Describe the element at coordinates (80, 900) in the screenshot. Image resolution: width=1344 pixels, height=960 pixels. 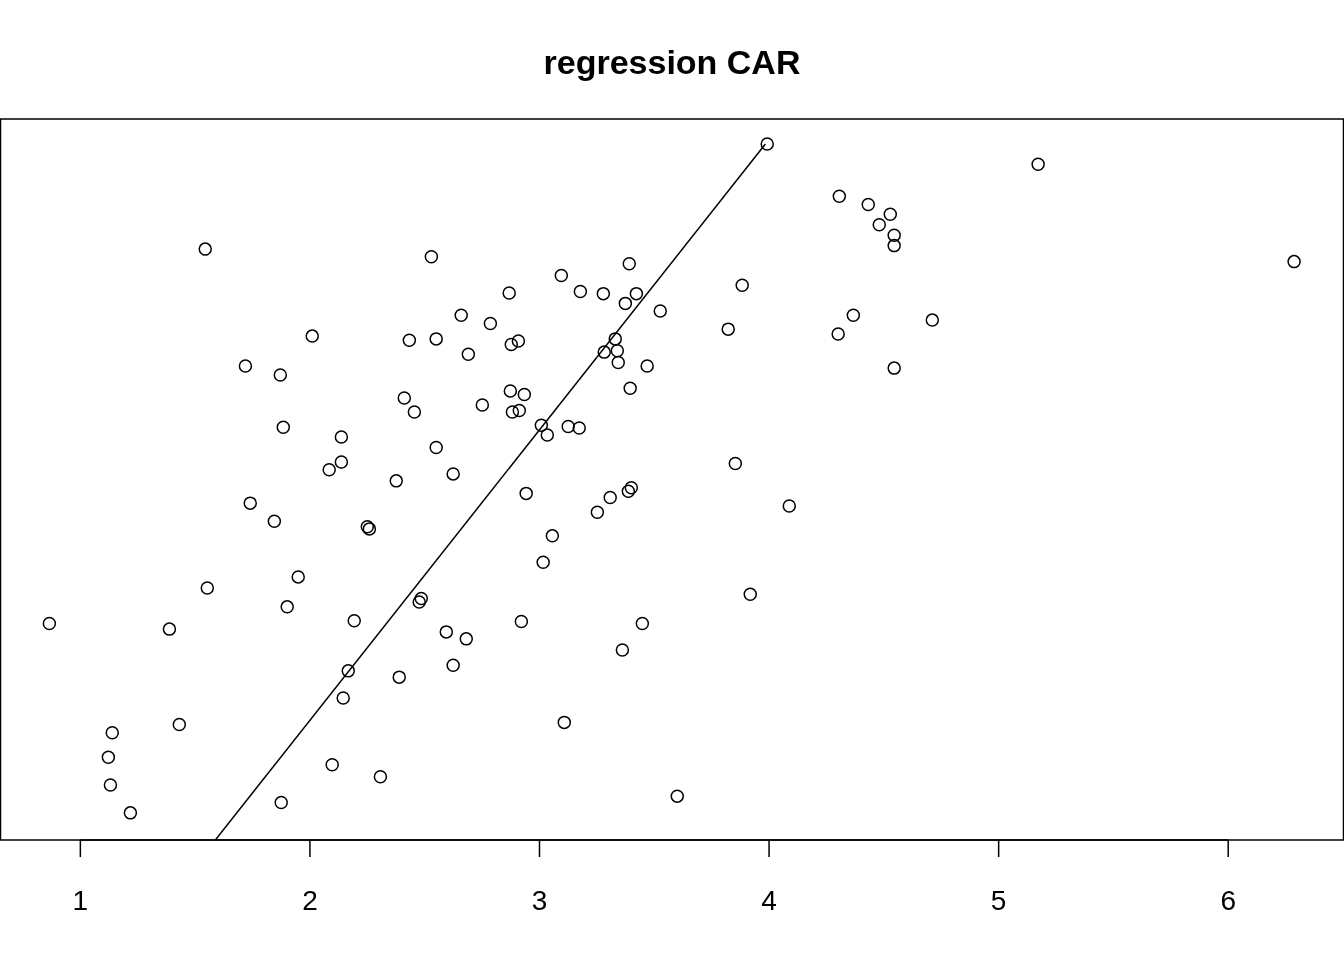
I see `x-tick-label: 1` at that location.